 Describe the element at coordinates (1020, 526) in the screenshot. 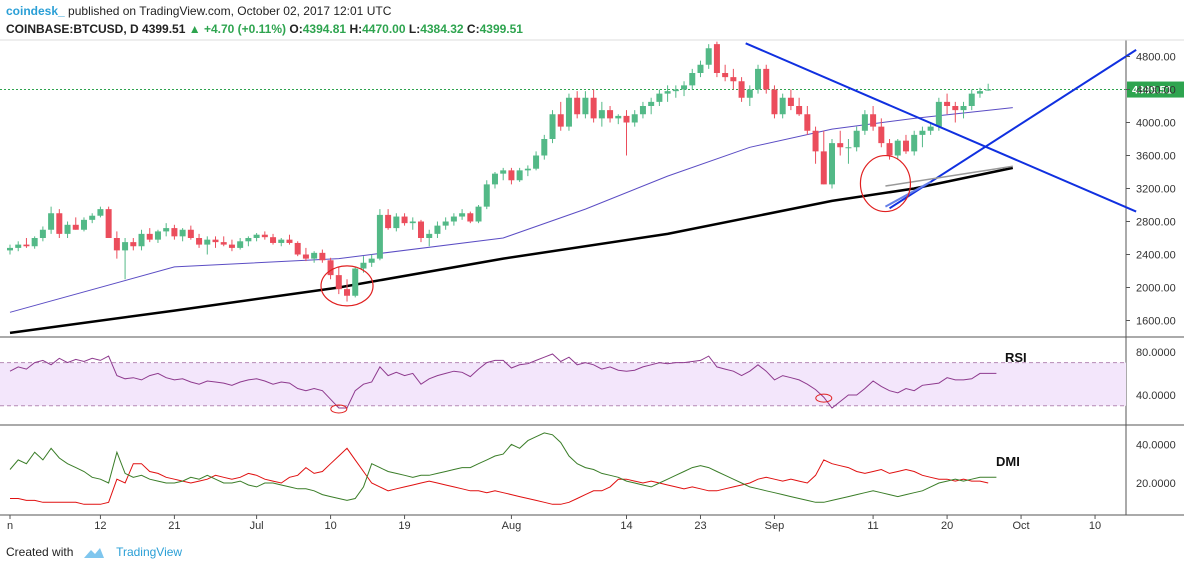

I see `time-tick-label: Oct` at that location.